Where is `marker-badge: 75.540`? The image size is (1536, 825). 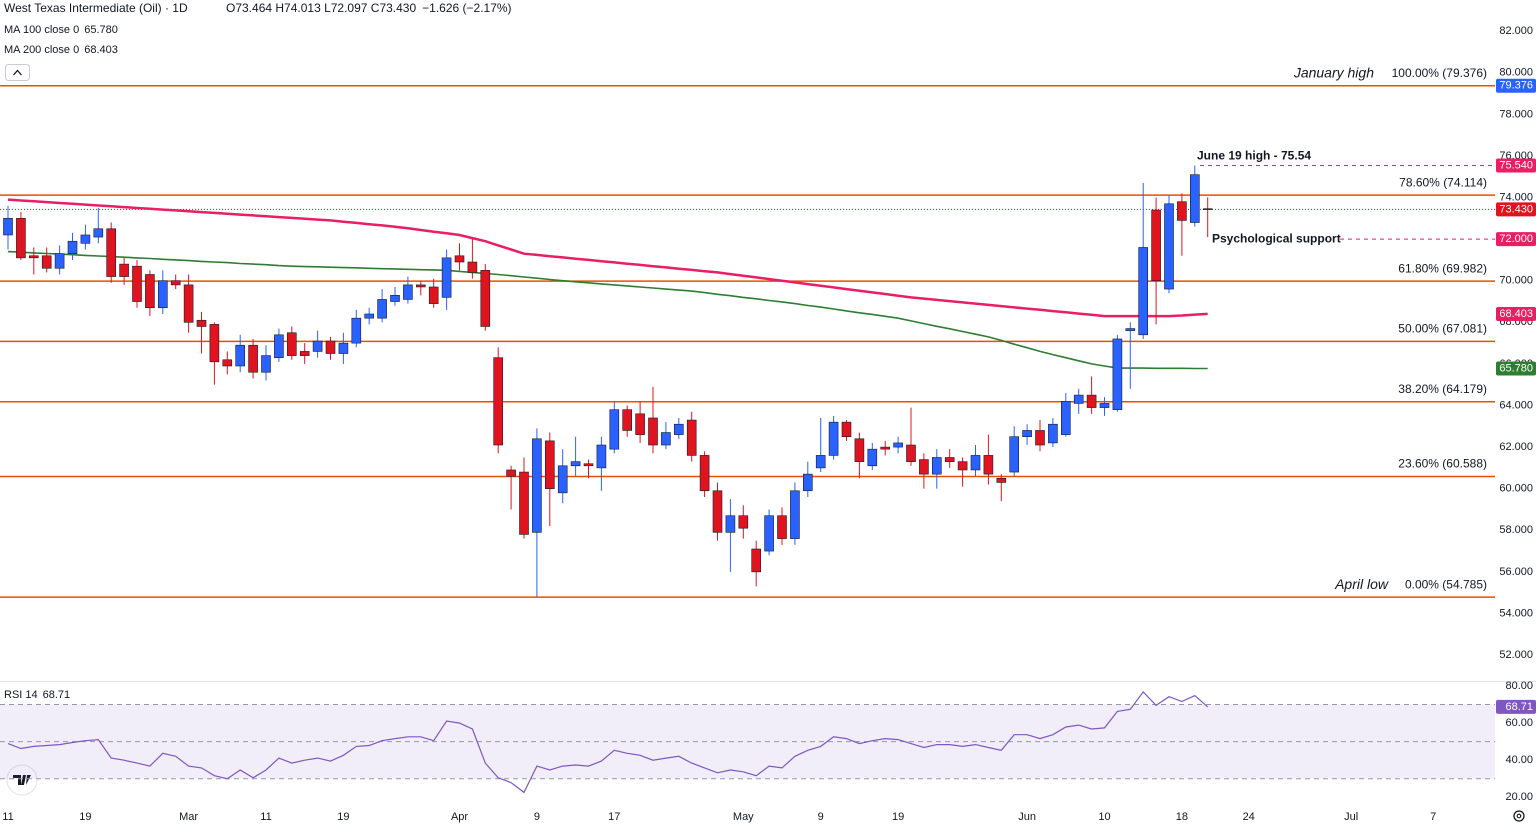 marker-badge: 75.540 is located at coordinates (1516, 165).